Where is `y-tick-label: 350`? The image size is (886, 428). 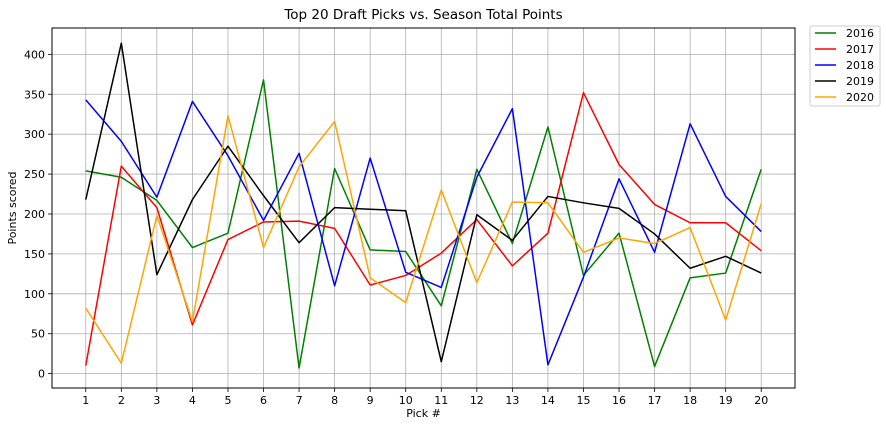
y-tick-label: 350 is located at coordinates (34, 94).